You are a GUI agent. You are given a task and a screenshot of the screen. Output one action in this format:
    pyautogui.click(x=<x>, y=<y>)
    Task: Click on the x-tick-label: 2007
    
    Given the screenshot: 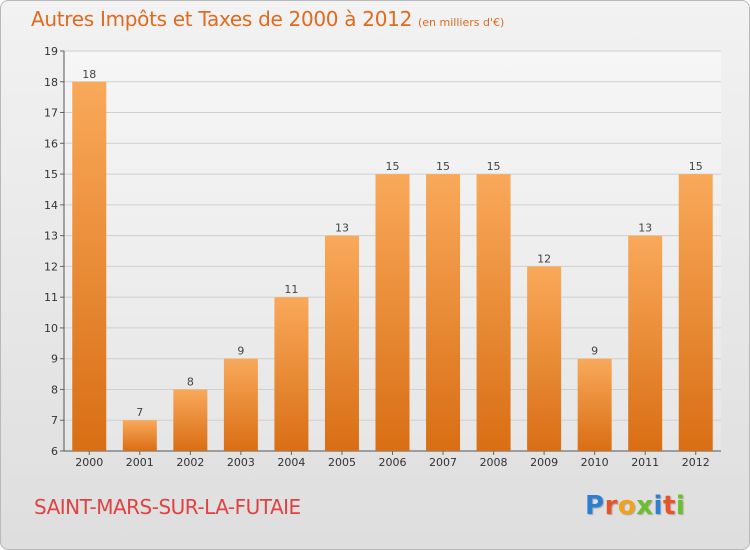 What is the action you would take?
    pyautogui.click(x=443, y=462)
    